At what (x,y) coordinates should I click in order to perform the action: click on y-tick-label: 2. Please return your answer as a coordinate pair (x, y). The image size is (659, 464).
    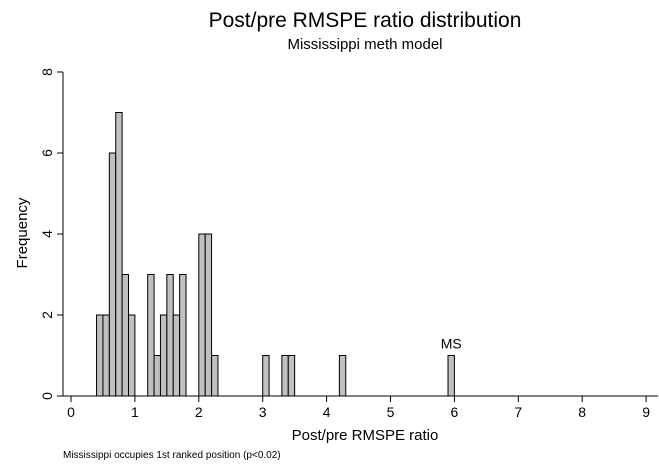
    Looking at the image, I should click on (47, 315).